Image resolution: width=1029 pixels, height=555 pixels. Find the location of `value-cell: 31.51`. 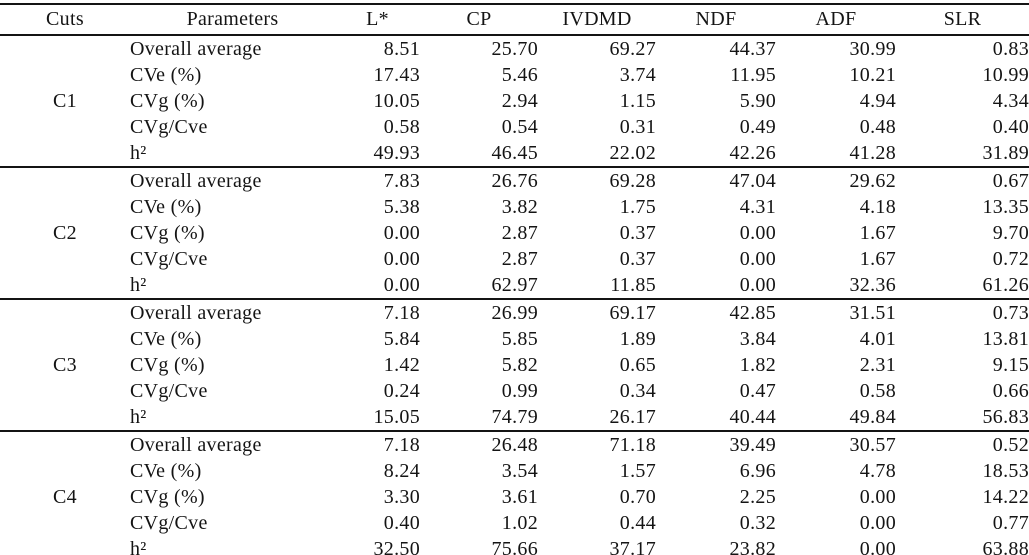

value-cell: 31.51 is located at coordinates (836, 312).